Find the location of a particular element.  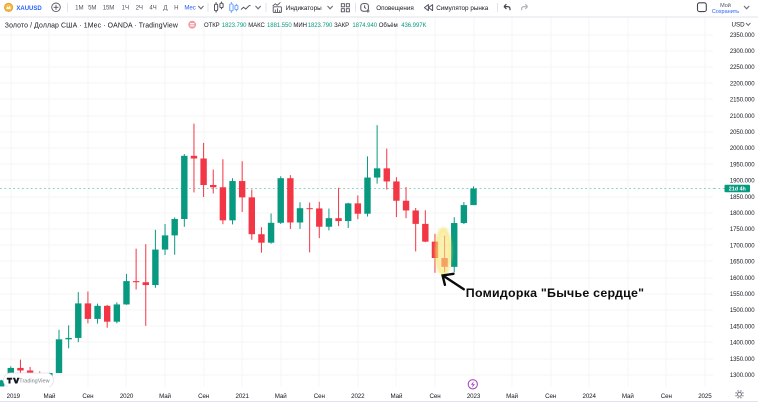

svg-text: 1700.000 is located at coordinates (742, 246).